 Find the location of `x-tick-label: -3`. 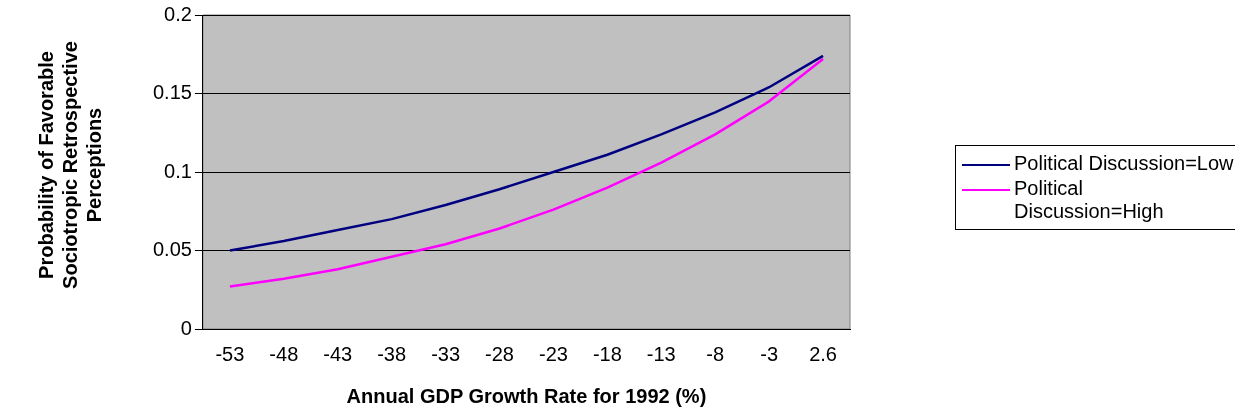

x-tick-label: -3 is located at coordinates (769, 353).